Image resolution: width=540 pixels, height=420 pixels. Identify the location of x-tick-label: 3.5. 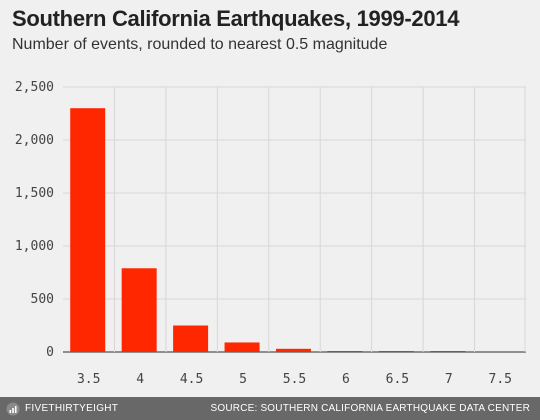
(88, 379).